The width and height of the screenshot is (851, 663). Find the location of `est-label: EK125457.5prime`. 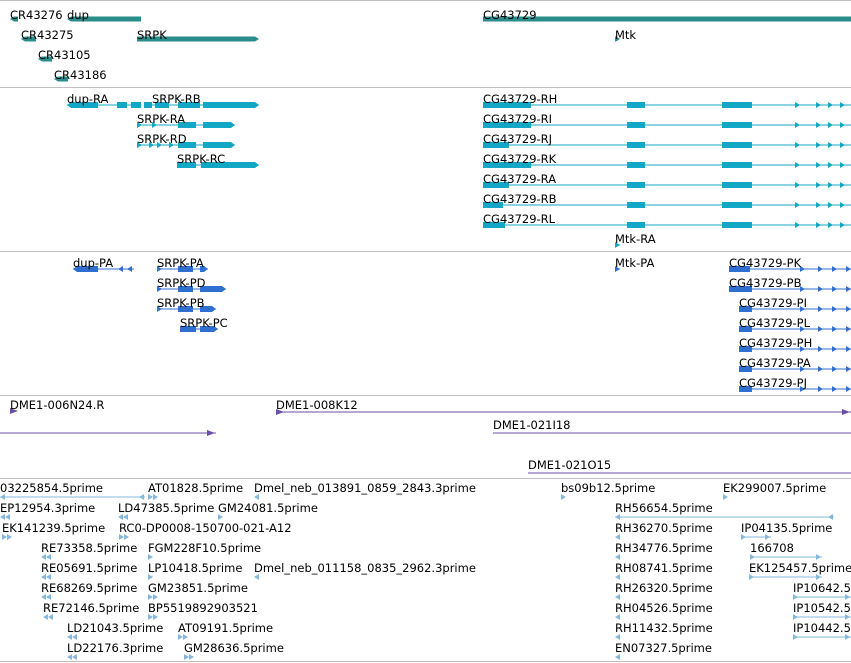

est-label: EK125457.5prime is located at coordinates (800, 568).